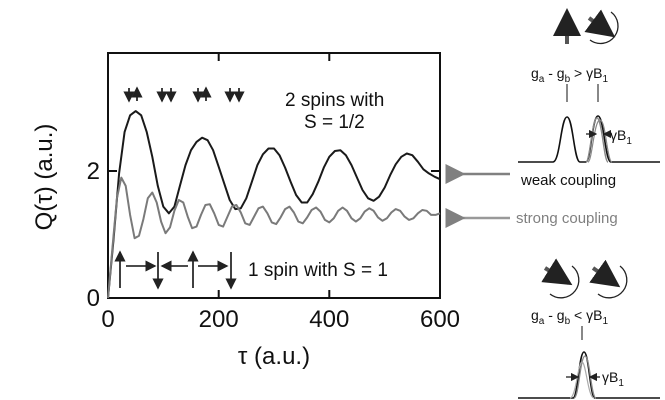 This screenshot has width=665, height=400. I want to click on weak-coupling-label: weak coupling, so click(568, 180).